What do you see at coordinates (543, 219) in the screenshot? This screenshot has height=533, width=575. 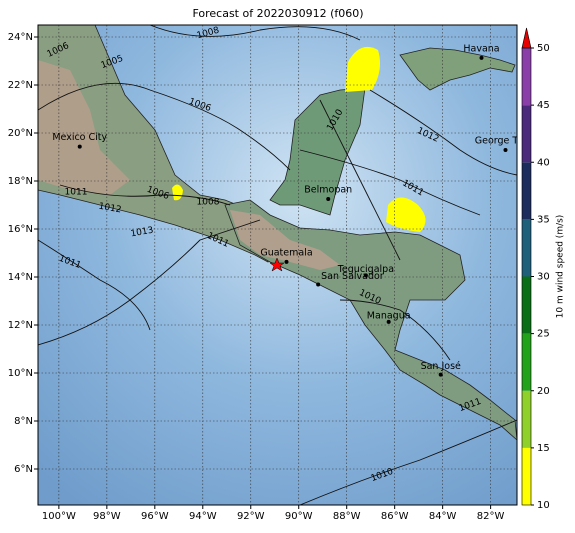 I see `colorbar-tick-label: 35` at bounding box center [543, 219].